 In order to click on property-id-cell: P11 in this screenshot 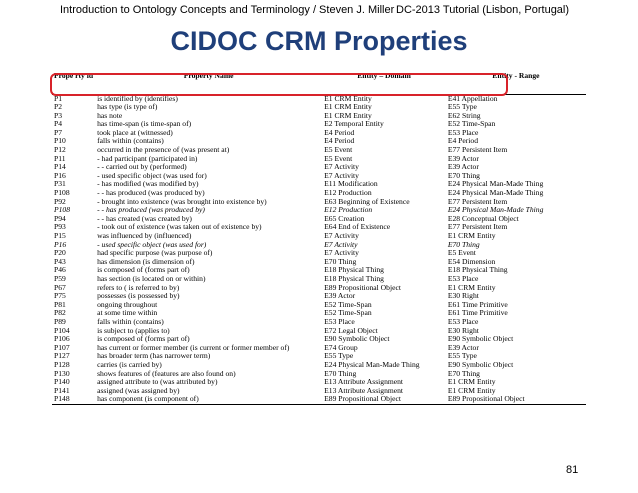, I will do `click(60, 158)`.